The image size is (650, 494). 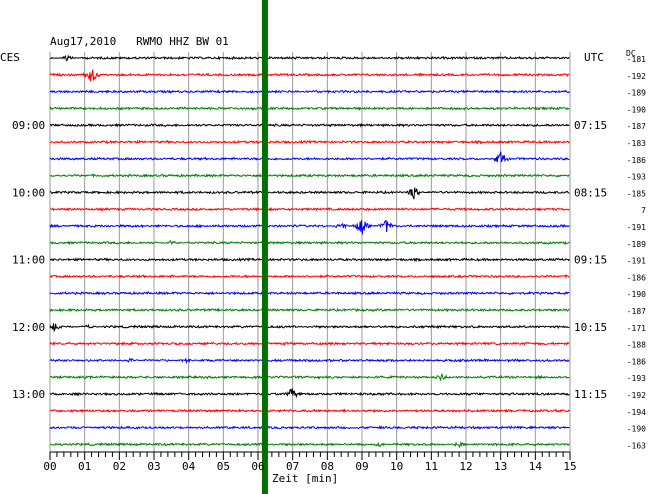 I want to click on dc-offset-label: -188, so click(x=636, y=345).